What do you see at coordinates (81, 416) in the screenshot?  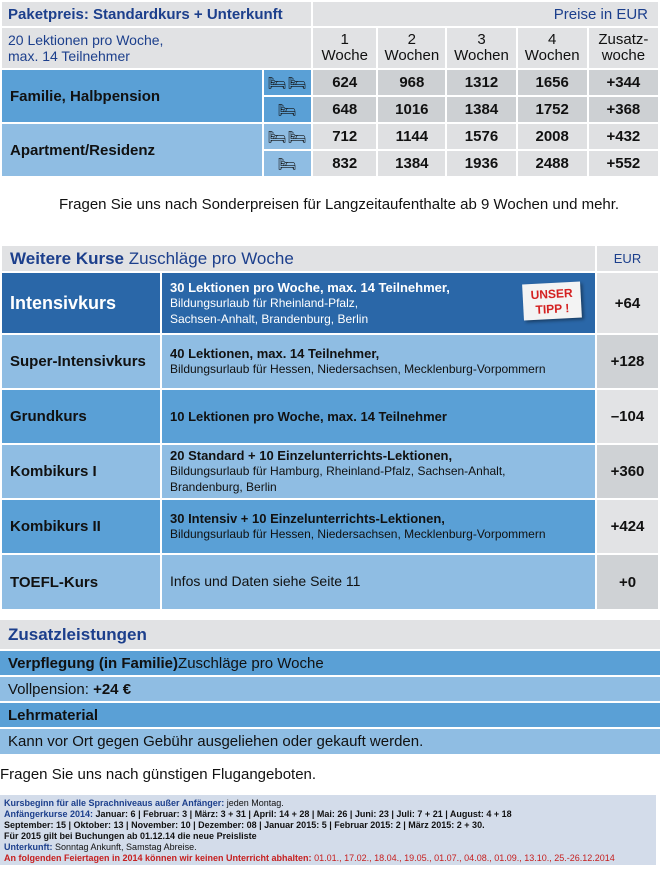 I see `course-name: Grundkurs` at bounding box center [81, 416].